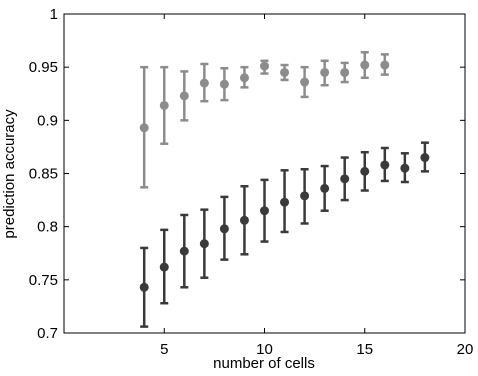  What do you see at coordinates (43, 174) in the screenshot?
I see `y-tick-label: 0.85` at bounding box center [43, 174].